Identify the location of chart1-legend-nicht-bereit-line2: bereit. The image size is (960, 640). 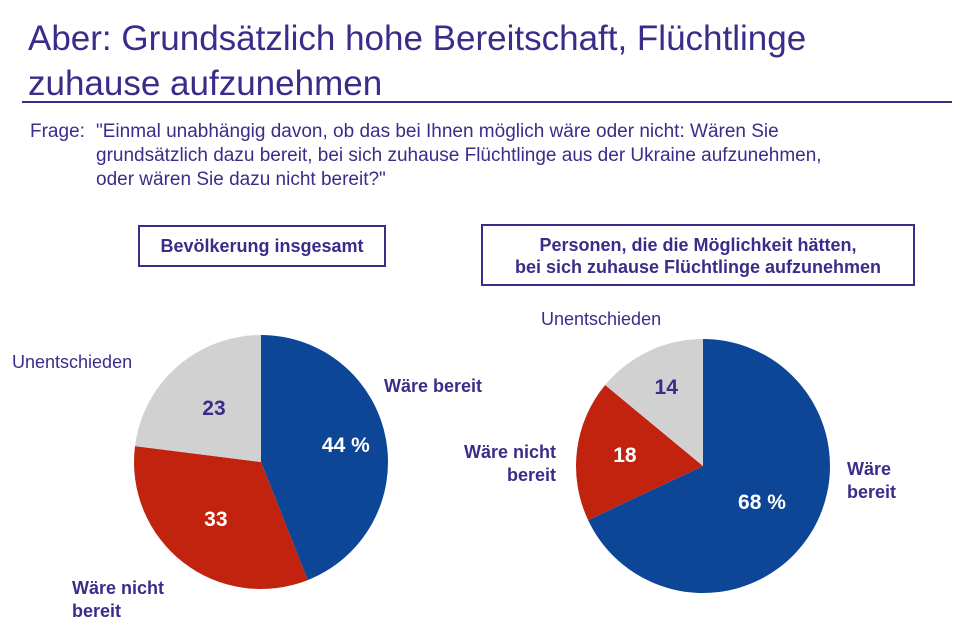
(97, 611).